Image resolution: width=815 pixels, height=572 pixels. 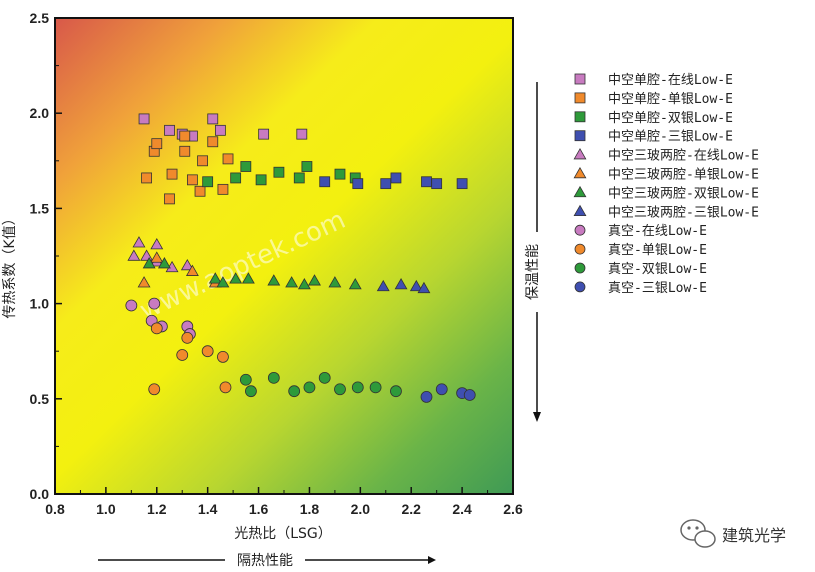 What do you see at coordinates (40, 18) in the screenshot?
I see `y-tick-label: 2.5` at bounding box center [40, 18].